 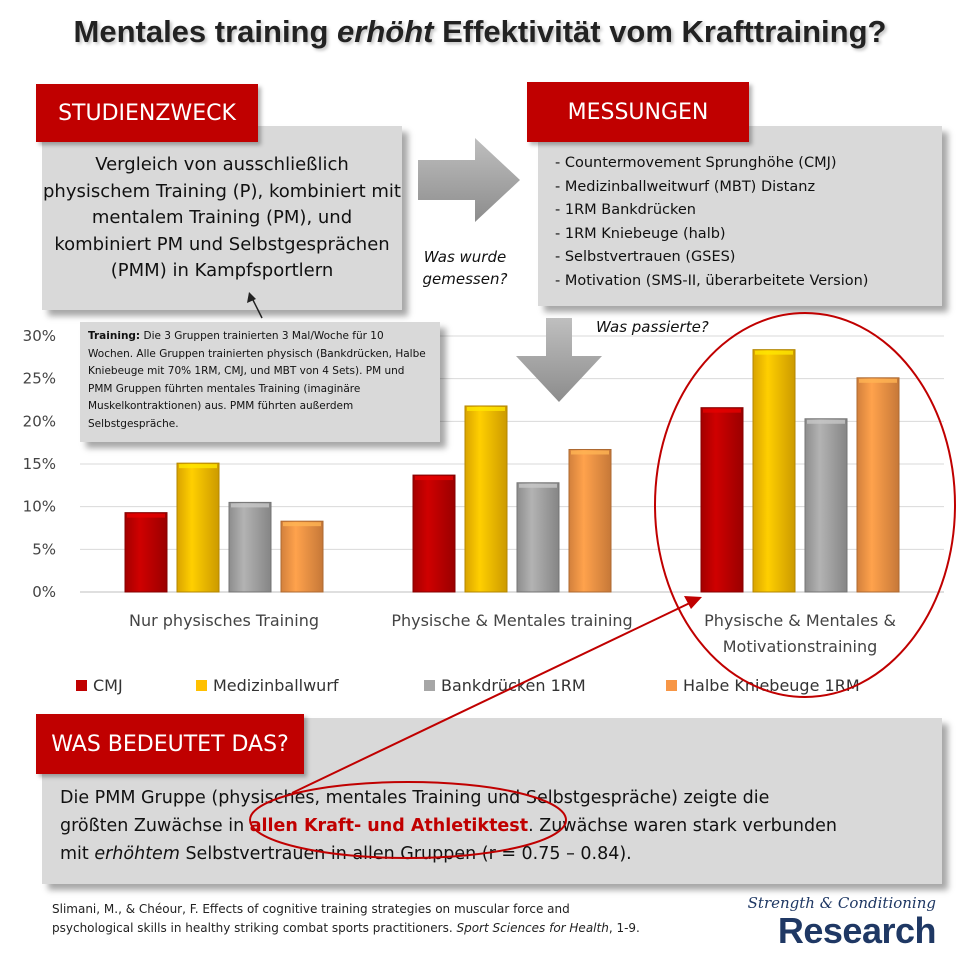 I want to click on measurements-label: MESSUNGEN, so click(x=638, y=112).